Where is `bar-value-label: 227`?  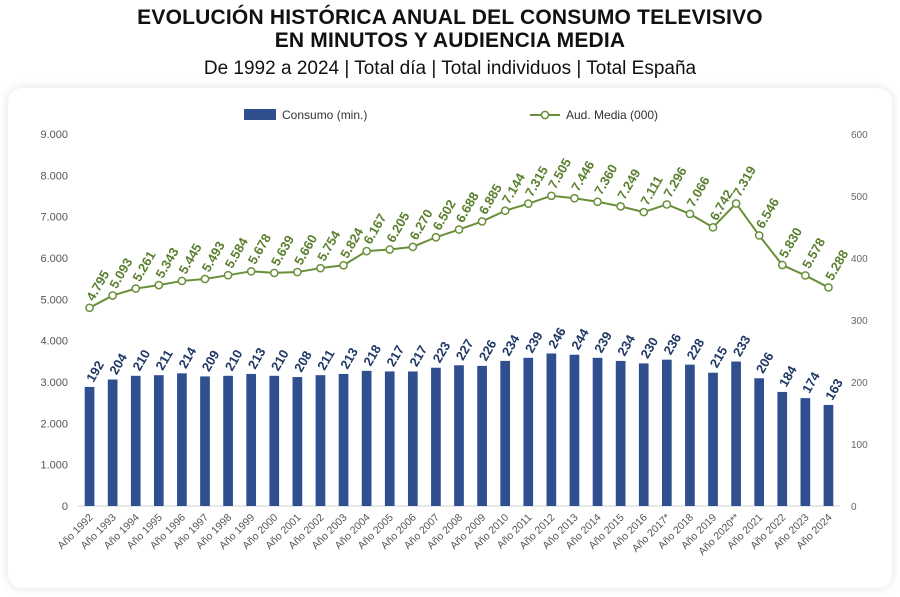 bar-value-label: 227 is located at coordinates (465, 349).